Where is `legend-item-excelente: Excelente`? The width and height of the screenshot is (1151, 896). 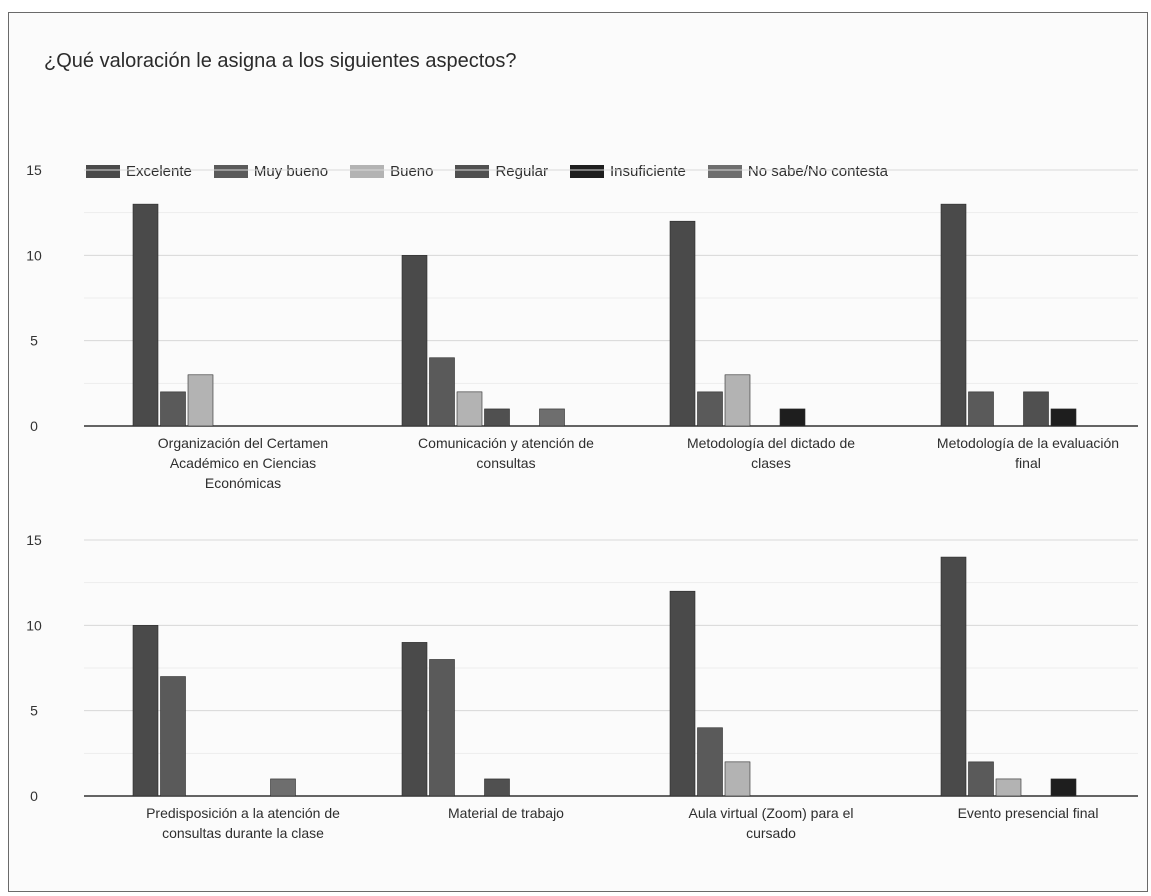
legend-item-excelente: Excelente is located at coordinates (139, 171).